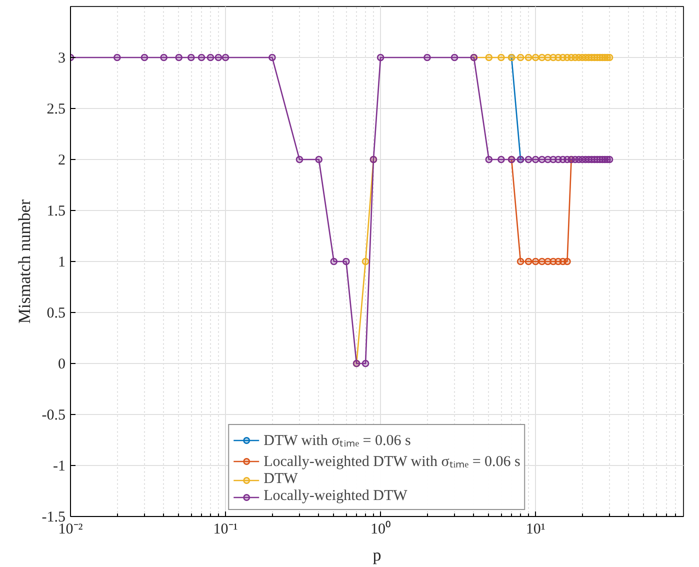 The height and width of the screenshot is (567, 699). What do you see at coordinates (281, 479) in the screenshot?
I see `legend-label: DTW` at bounding box center [281, 479].